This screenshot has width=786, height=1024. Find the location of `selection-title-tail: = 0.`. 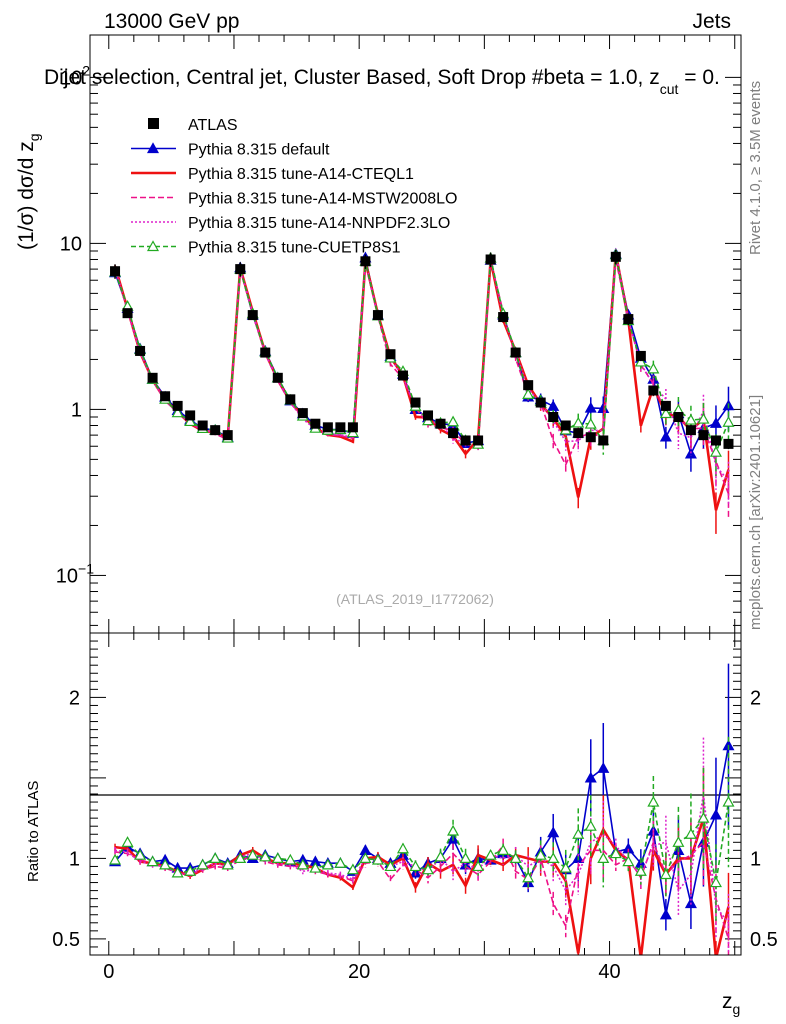

selection-title-tail: = 0. is located at coordinates (698, 77).